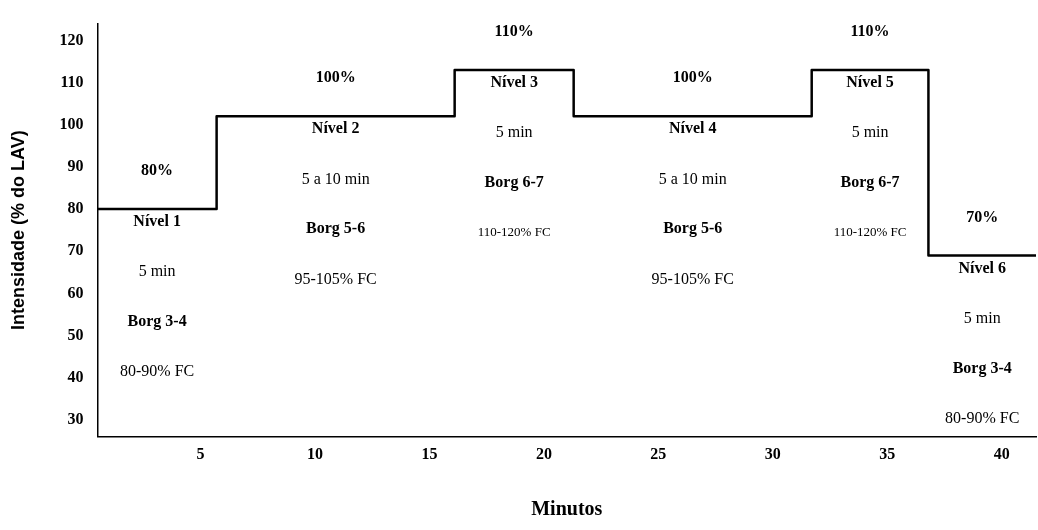  I want to click on y-tick-label: 110, so click(72, 81).